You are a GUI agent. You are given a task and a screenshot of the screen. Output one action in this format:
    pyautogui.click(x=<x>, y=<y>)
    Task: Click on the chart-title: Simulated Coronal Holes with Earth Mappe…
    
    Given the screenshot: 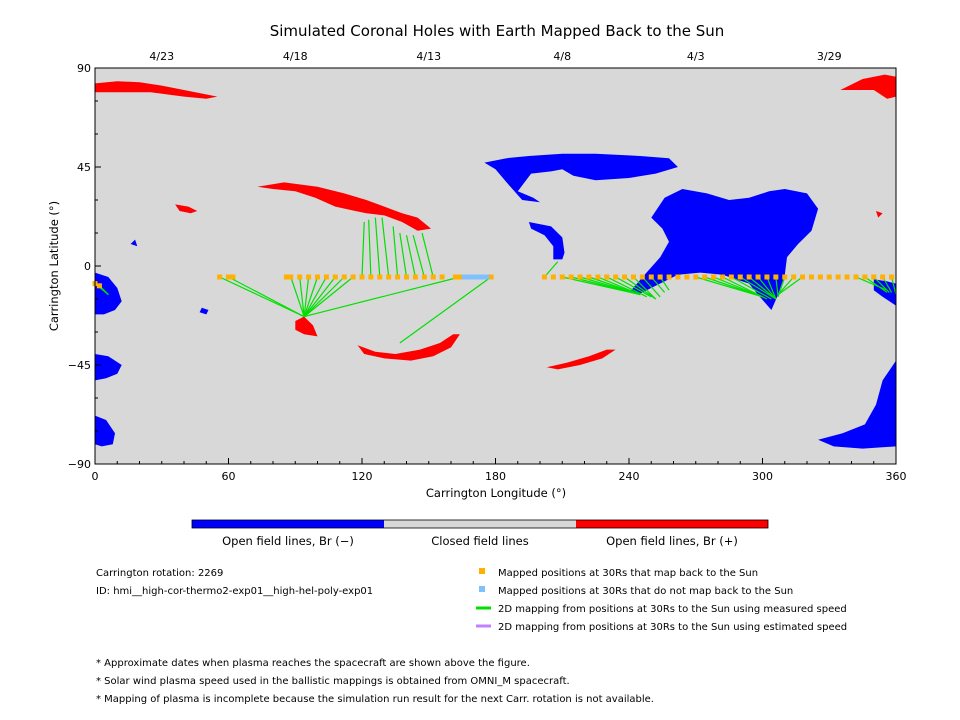 What is the action you would take?
    pyautogui.click(x=497, y=31)
    